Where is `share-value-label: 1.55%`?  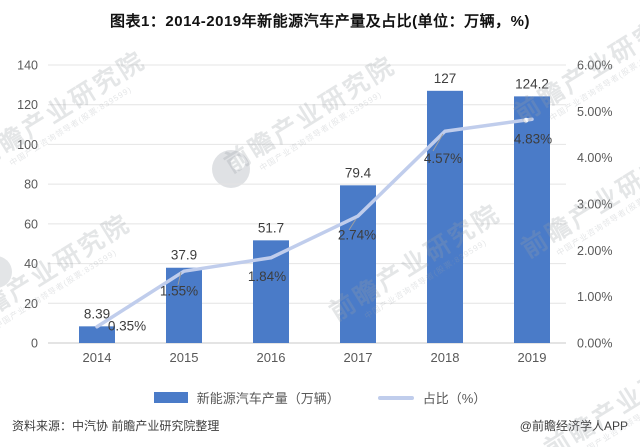 share-value-label: 1.55% is located at coordinates (179, 291).